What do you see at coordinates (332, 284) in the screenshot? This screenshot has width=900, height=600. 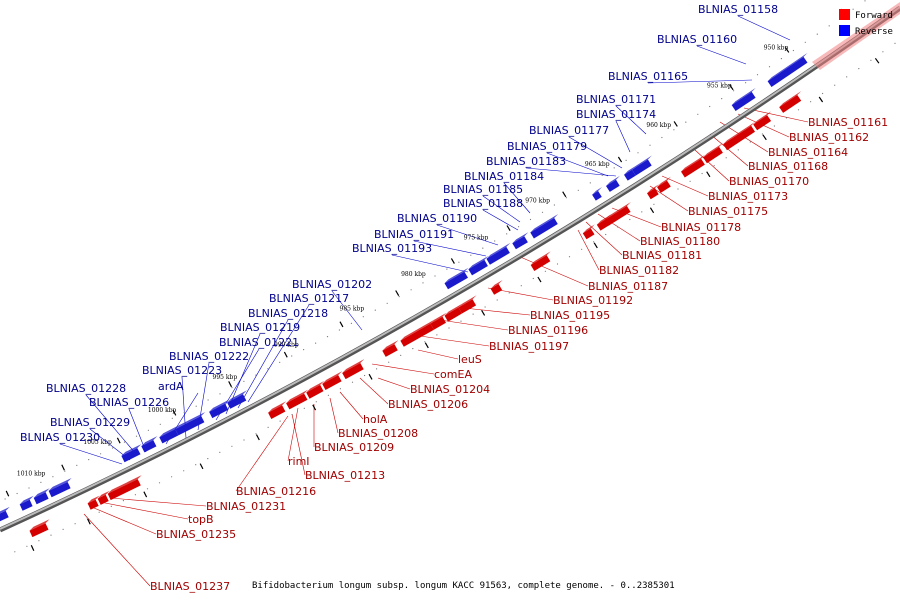 I see `reverse-gene-label: BLNIAS_01202` at bounding box center [332, 284].